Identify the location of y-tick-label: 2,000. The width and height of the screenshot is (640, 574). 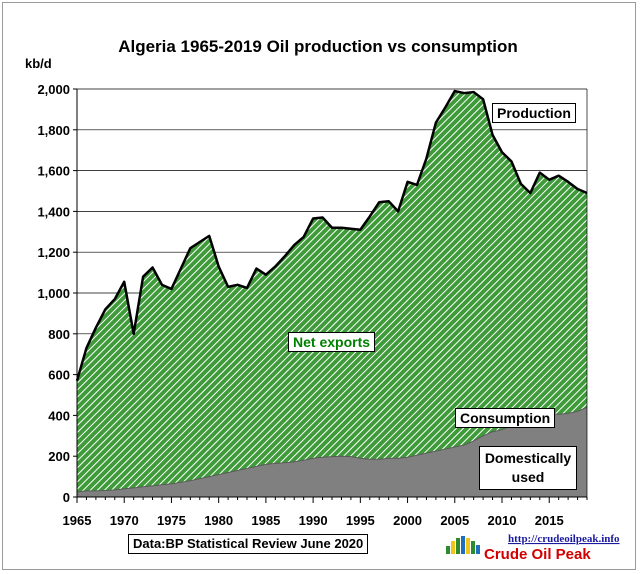
(53, 89).